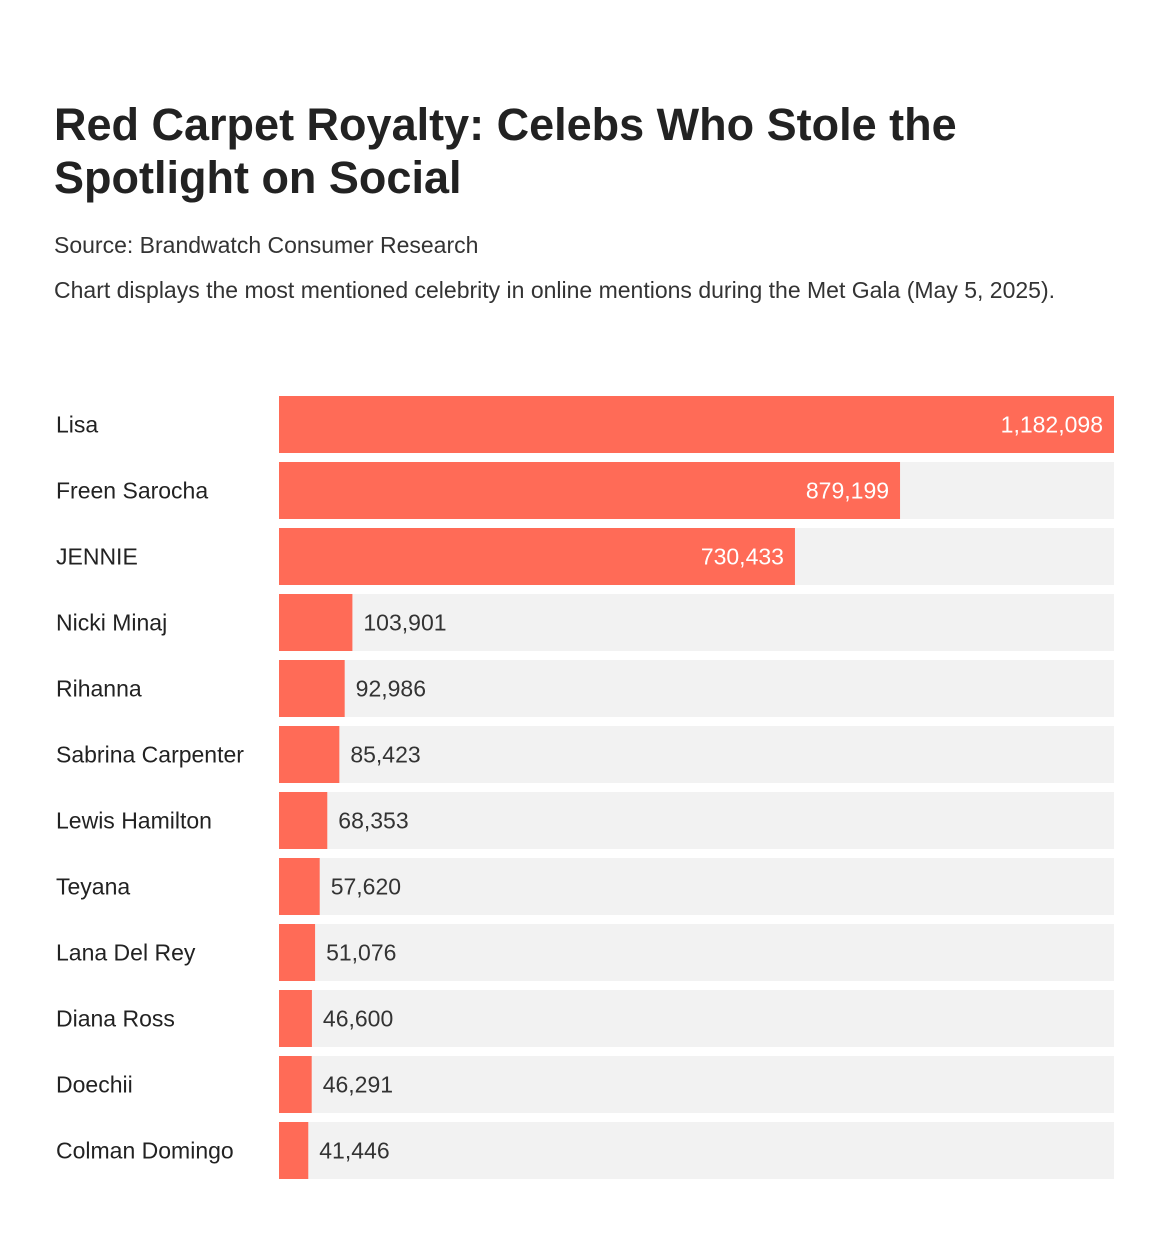 The image size is (1169, 1256). I want to click on bar-row: Lisa 1,182,098, so click(585, 424).